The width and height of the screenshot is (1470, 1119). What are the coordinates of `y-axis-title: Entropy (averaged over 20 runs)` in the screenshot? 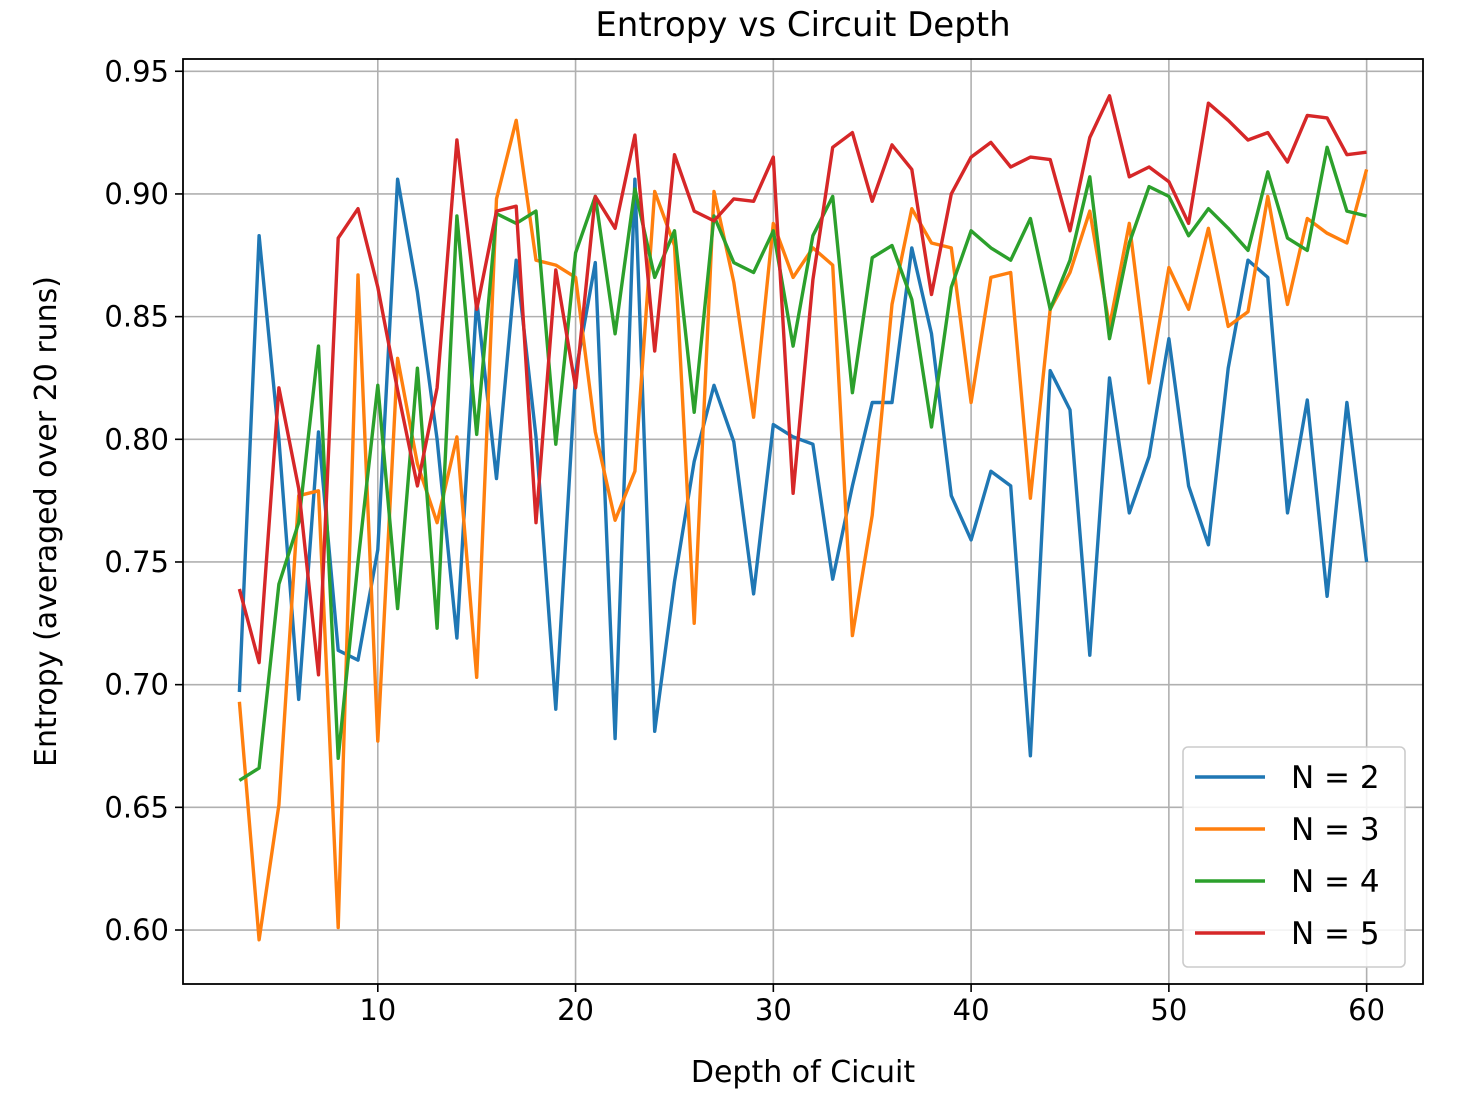 It's located at (46, 521).